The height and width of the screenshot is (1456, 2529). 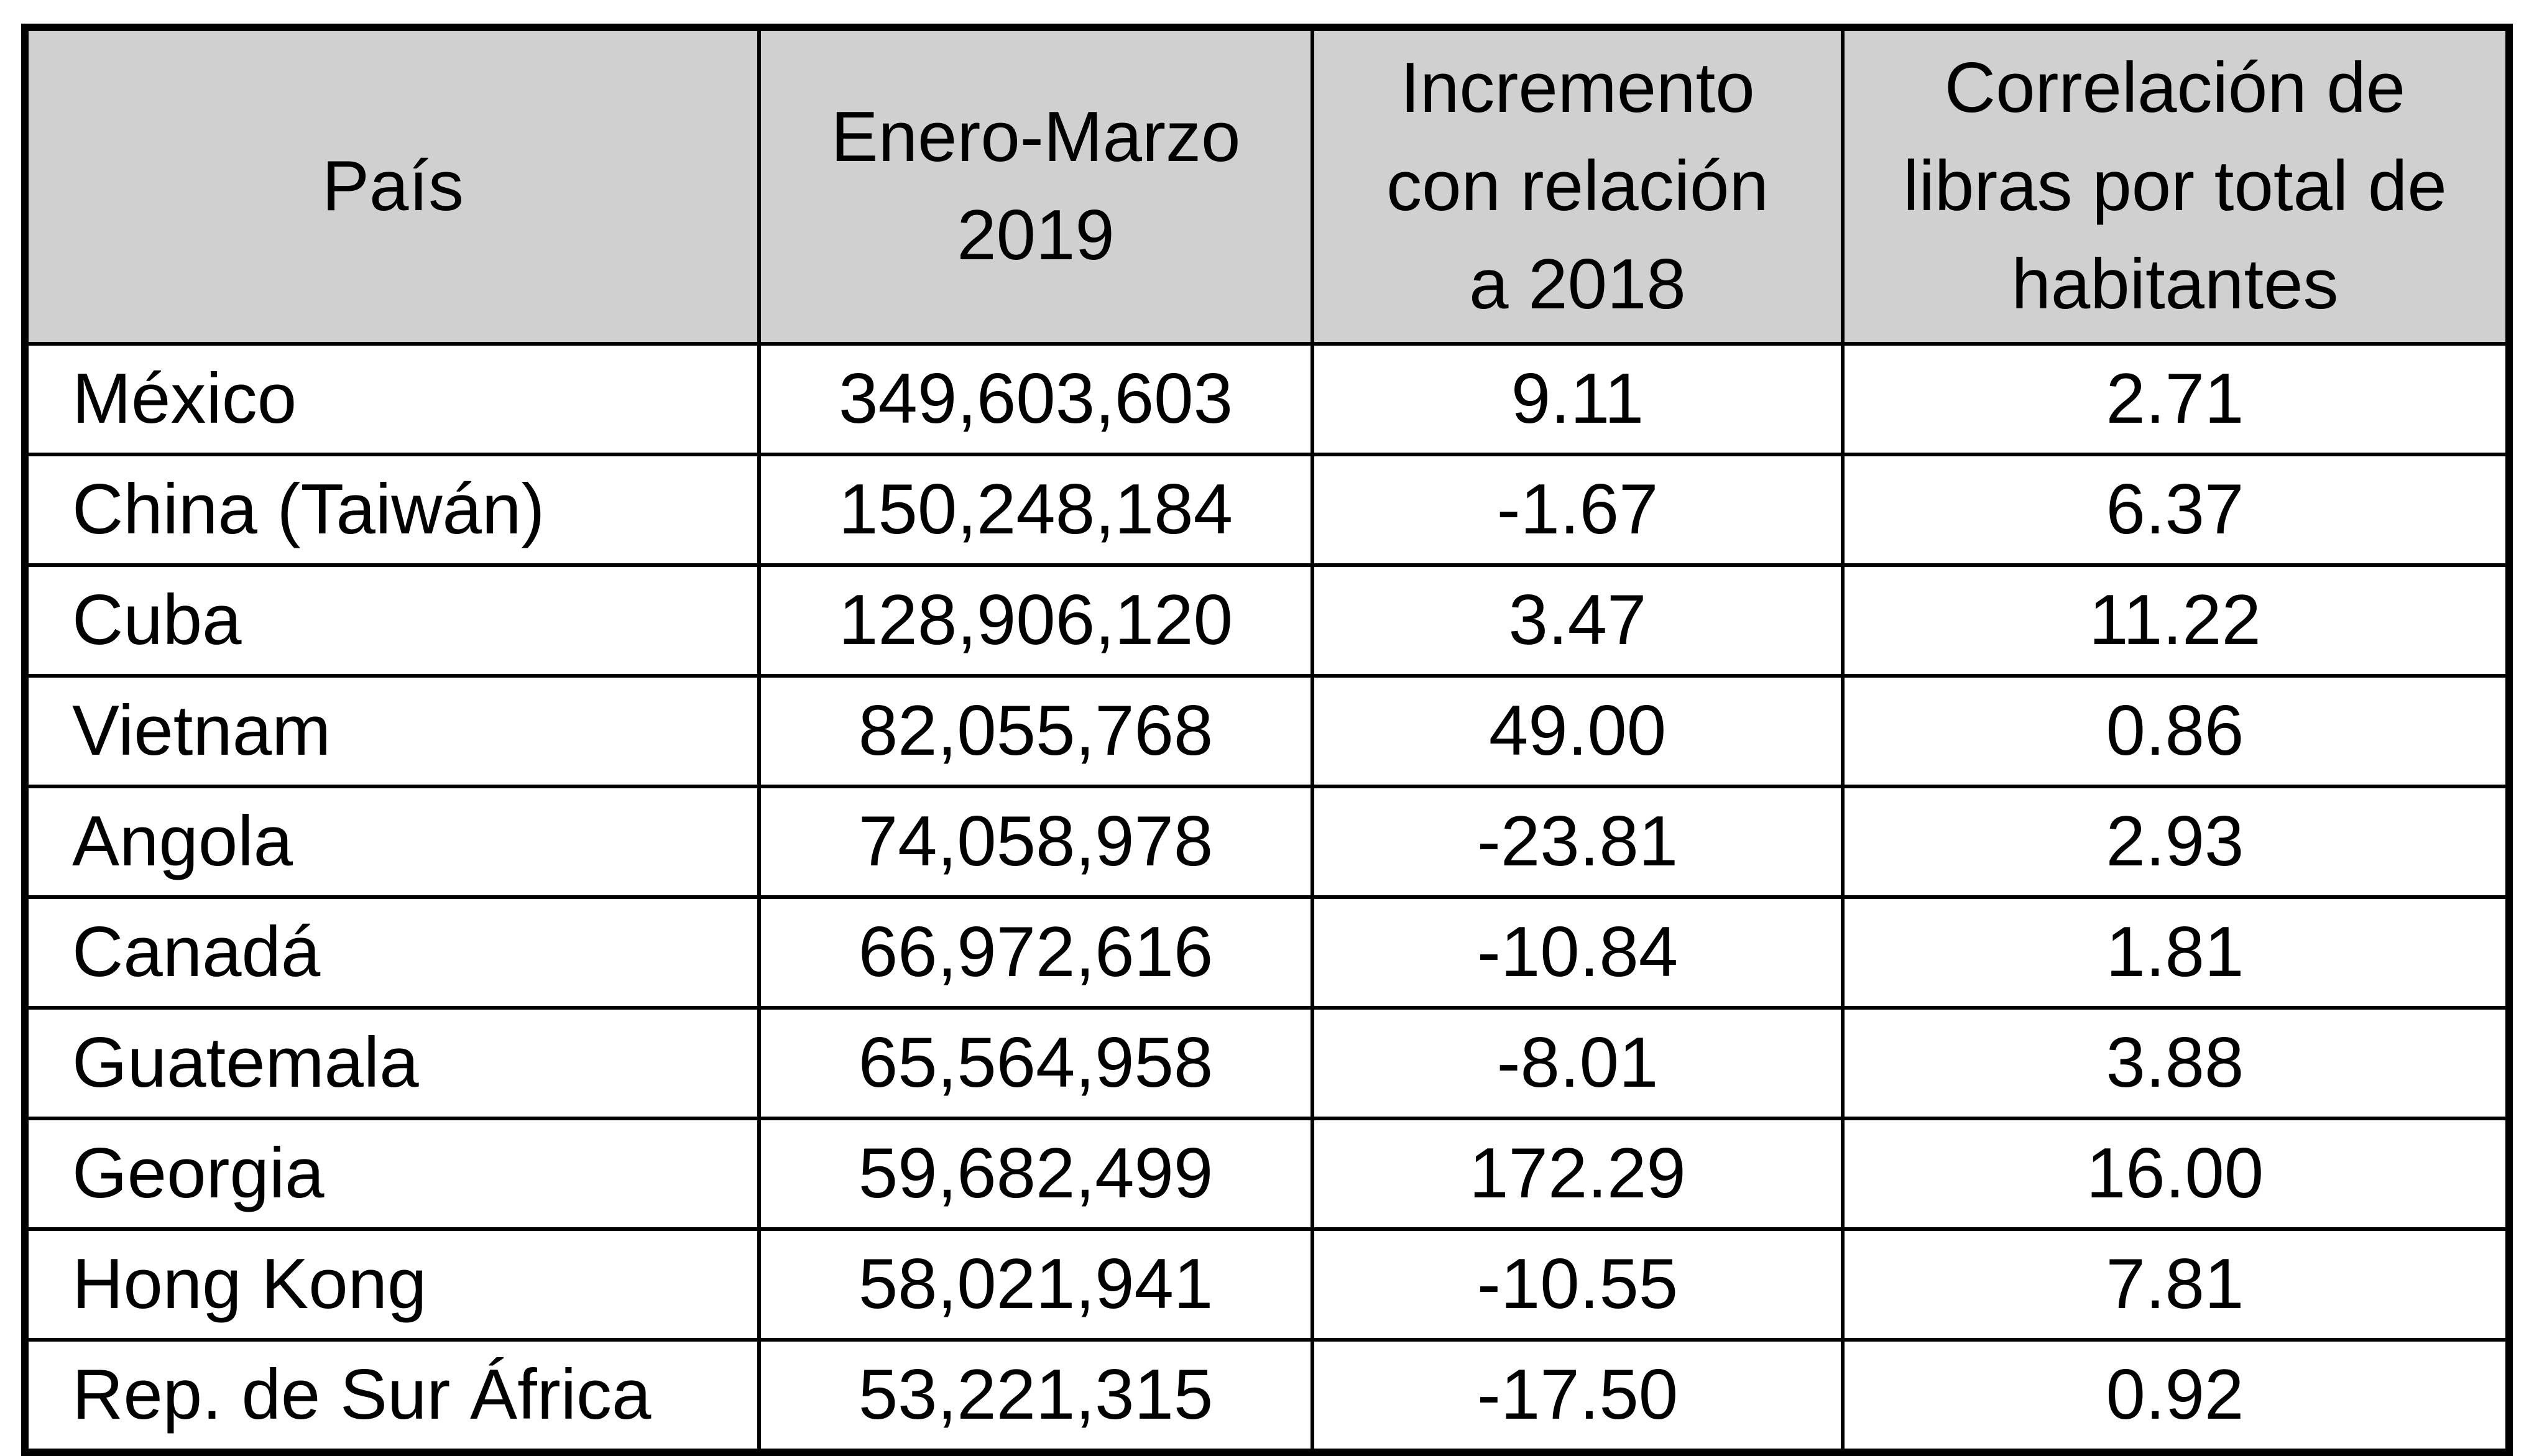 I want to click on country-cell: Hong Kong, so click(x=392, y=1285).